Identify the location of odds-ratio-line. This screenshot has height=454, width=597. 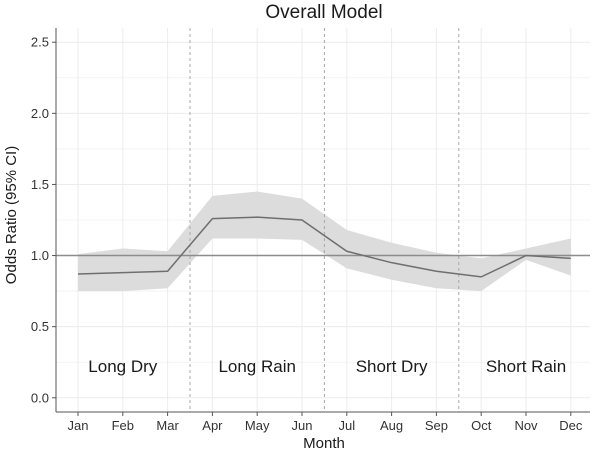
(324, 247).